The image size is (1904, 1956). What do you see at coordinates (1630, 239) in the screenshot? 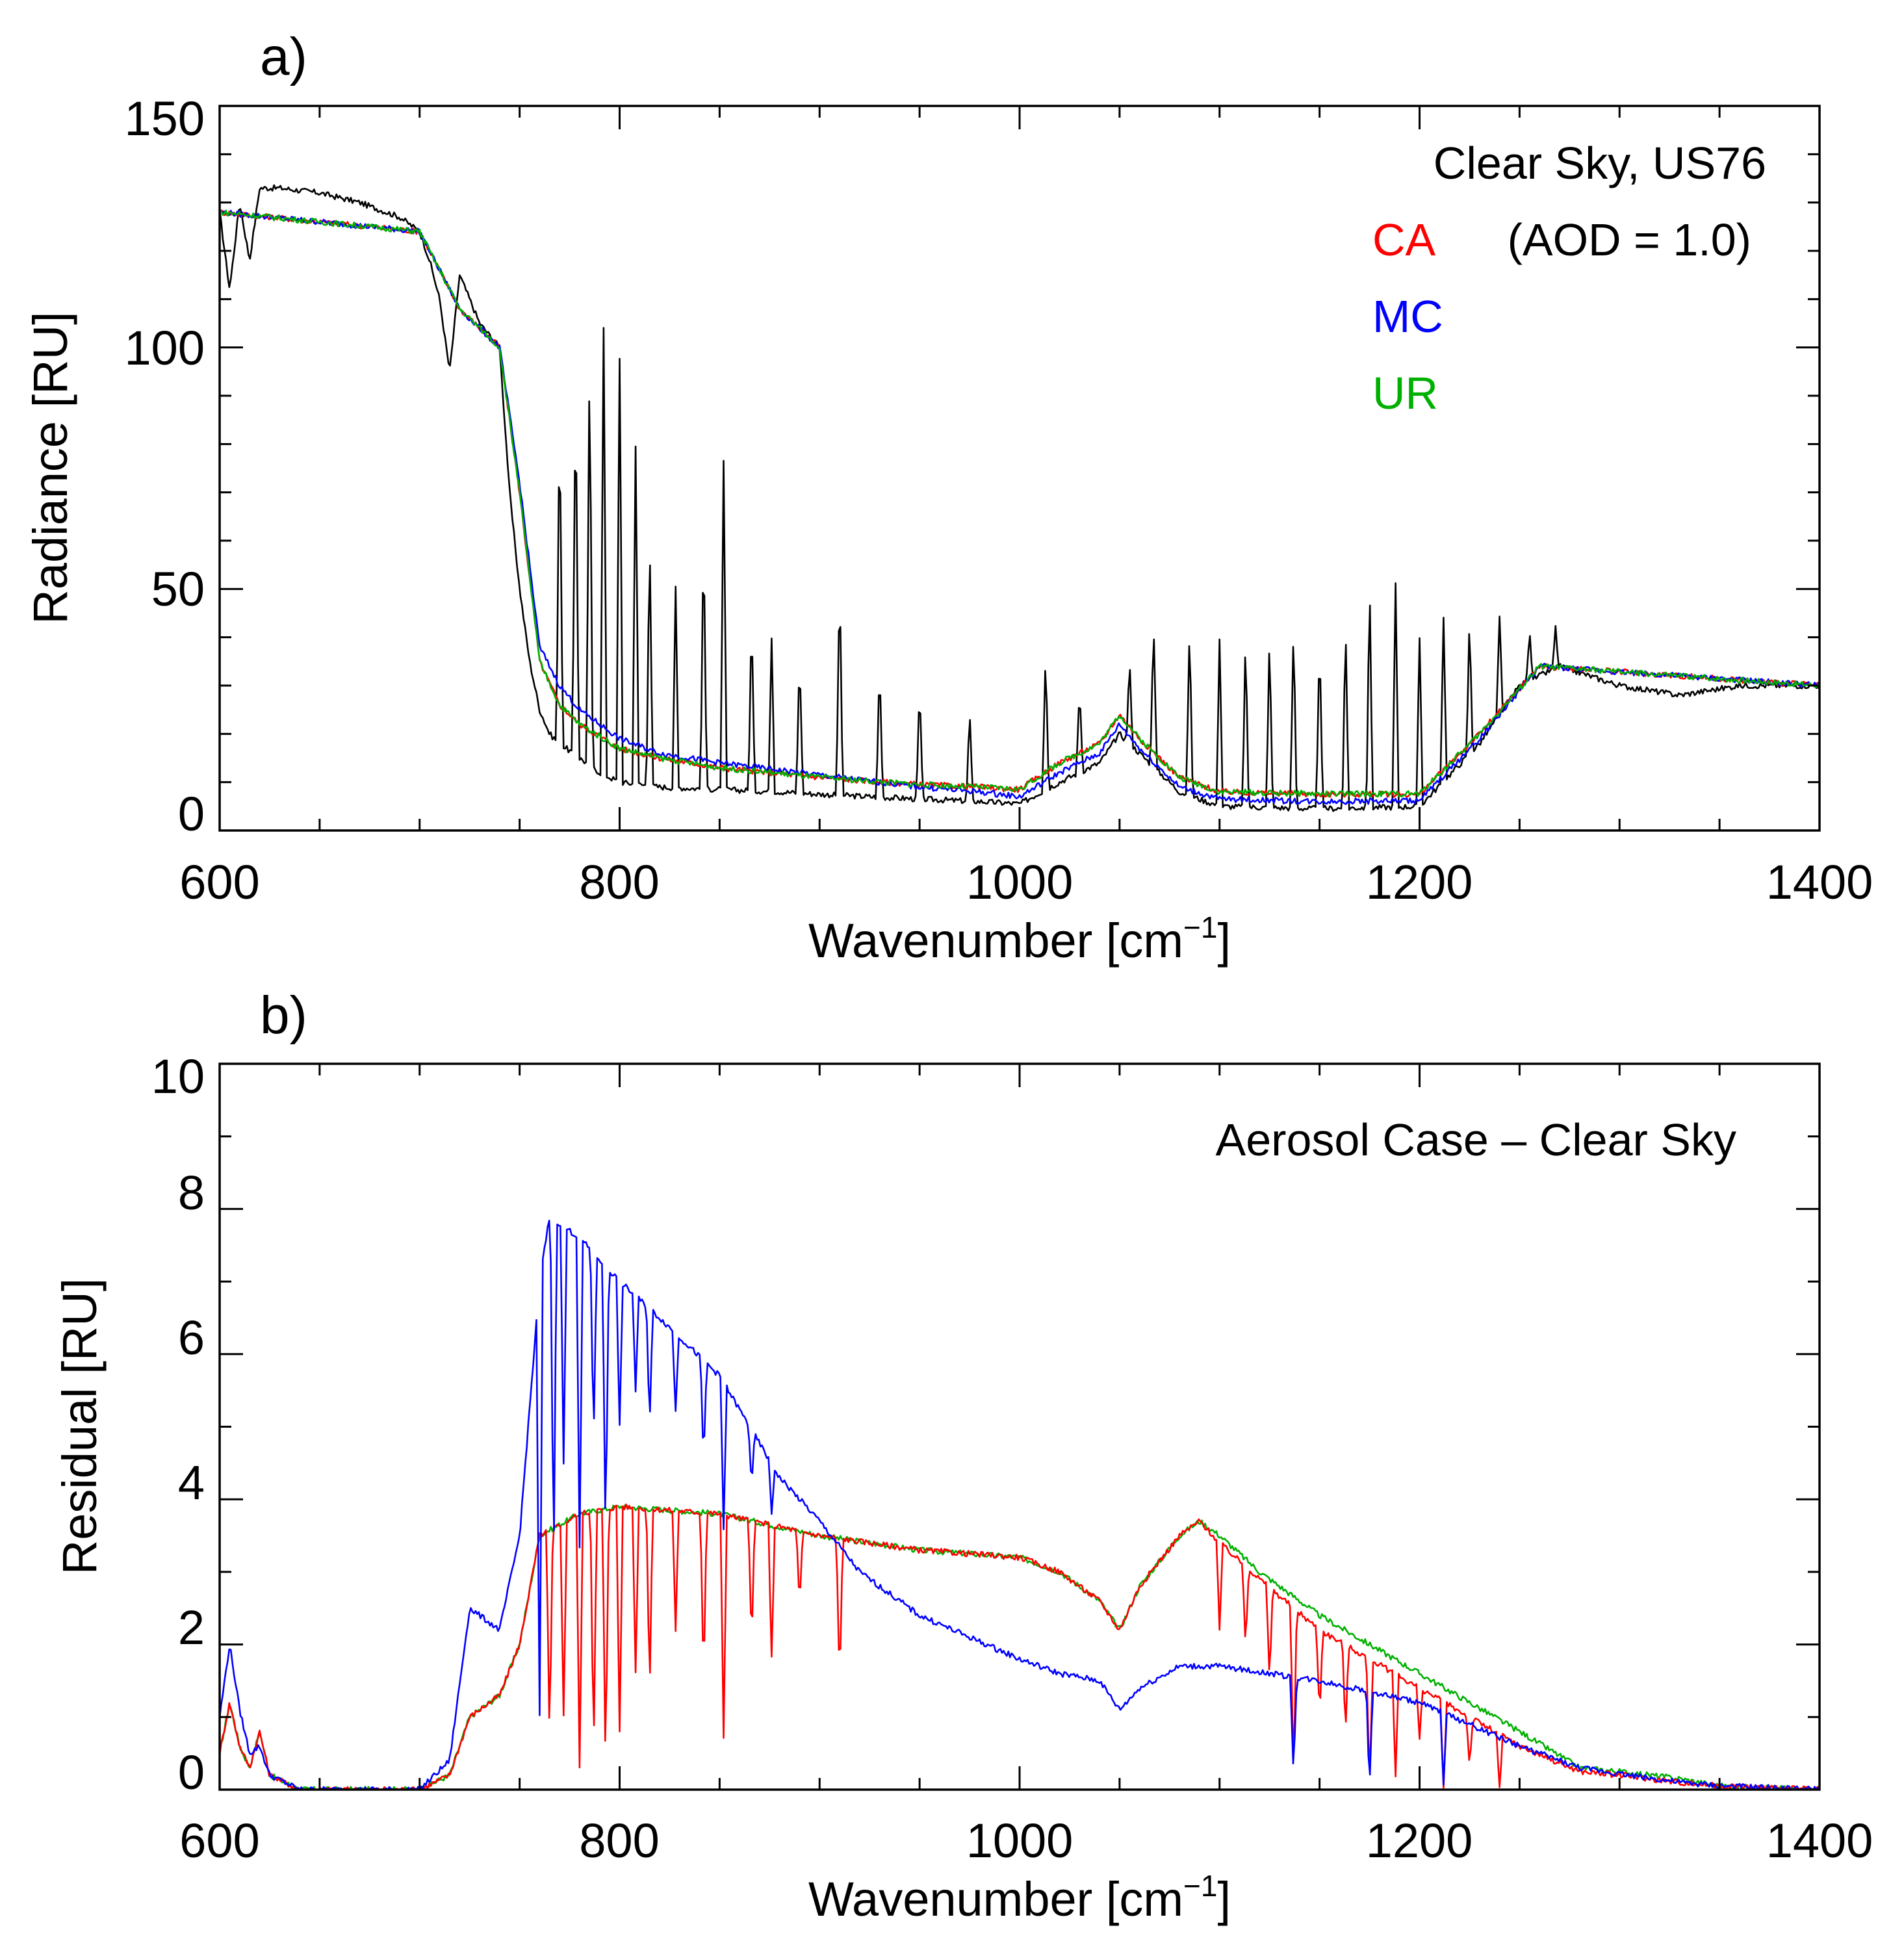
I see `legend-entry-ca-suffix: (AOD = 1.0)` at bounding box center [1630, 239].